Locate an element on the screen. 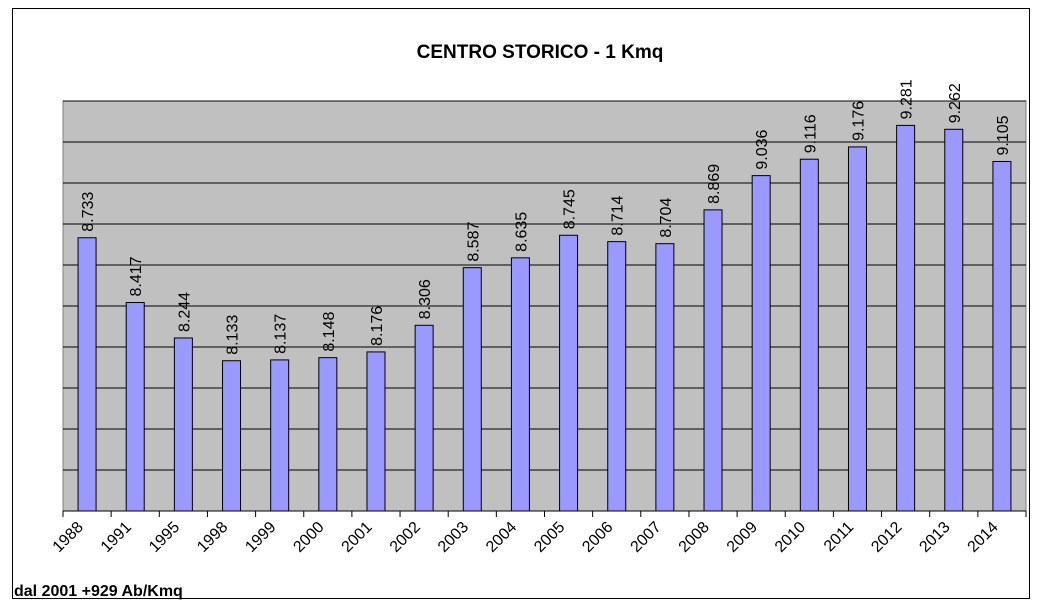  data-label: 9.281 is located at coordinates (907, 99).